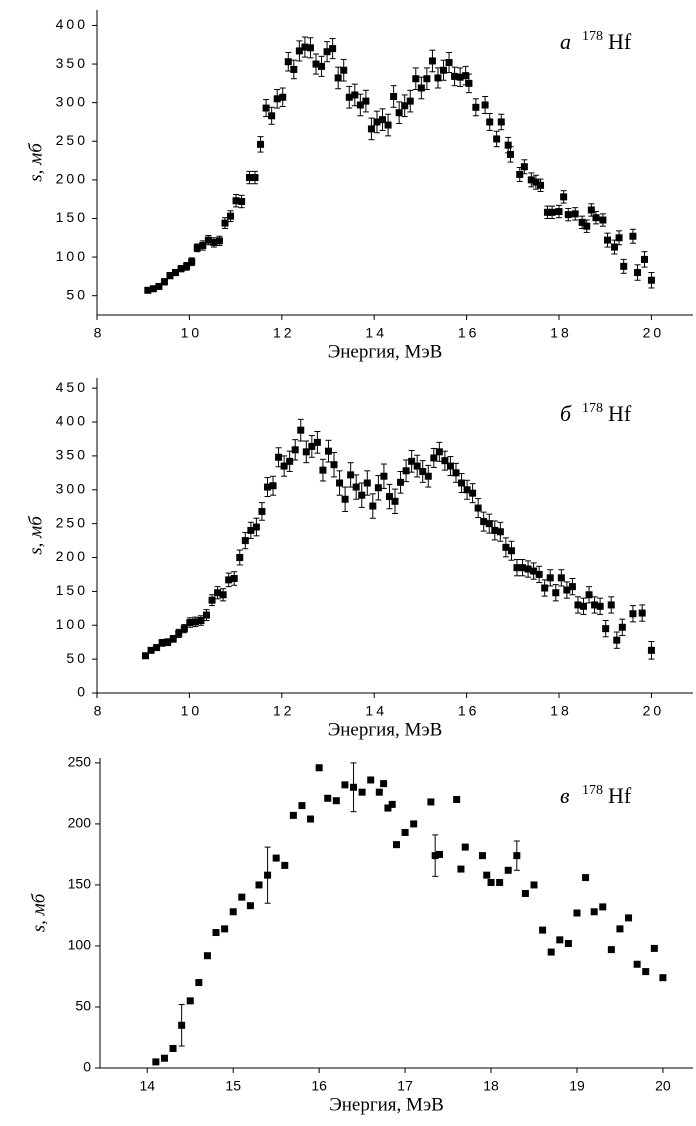  What do you see at coordinates (620, 41) in the screenshot?
I see `annotation-element: Hf` at bounding box center [620, 41].